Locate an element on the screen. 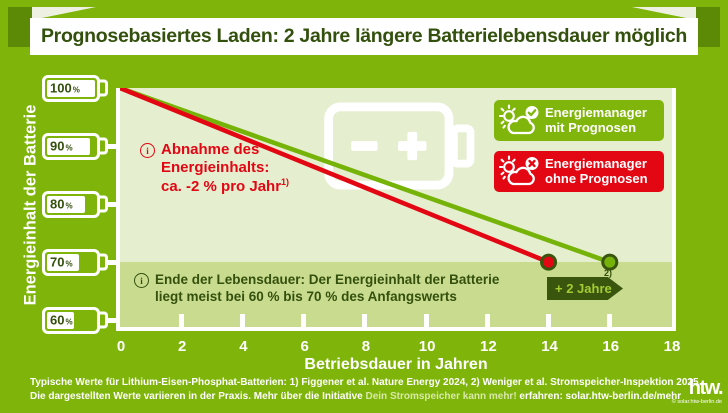 The width and height of the screenshot is (728, 413). x-tick-label: 10 is located at coordinates (427, 346).